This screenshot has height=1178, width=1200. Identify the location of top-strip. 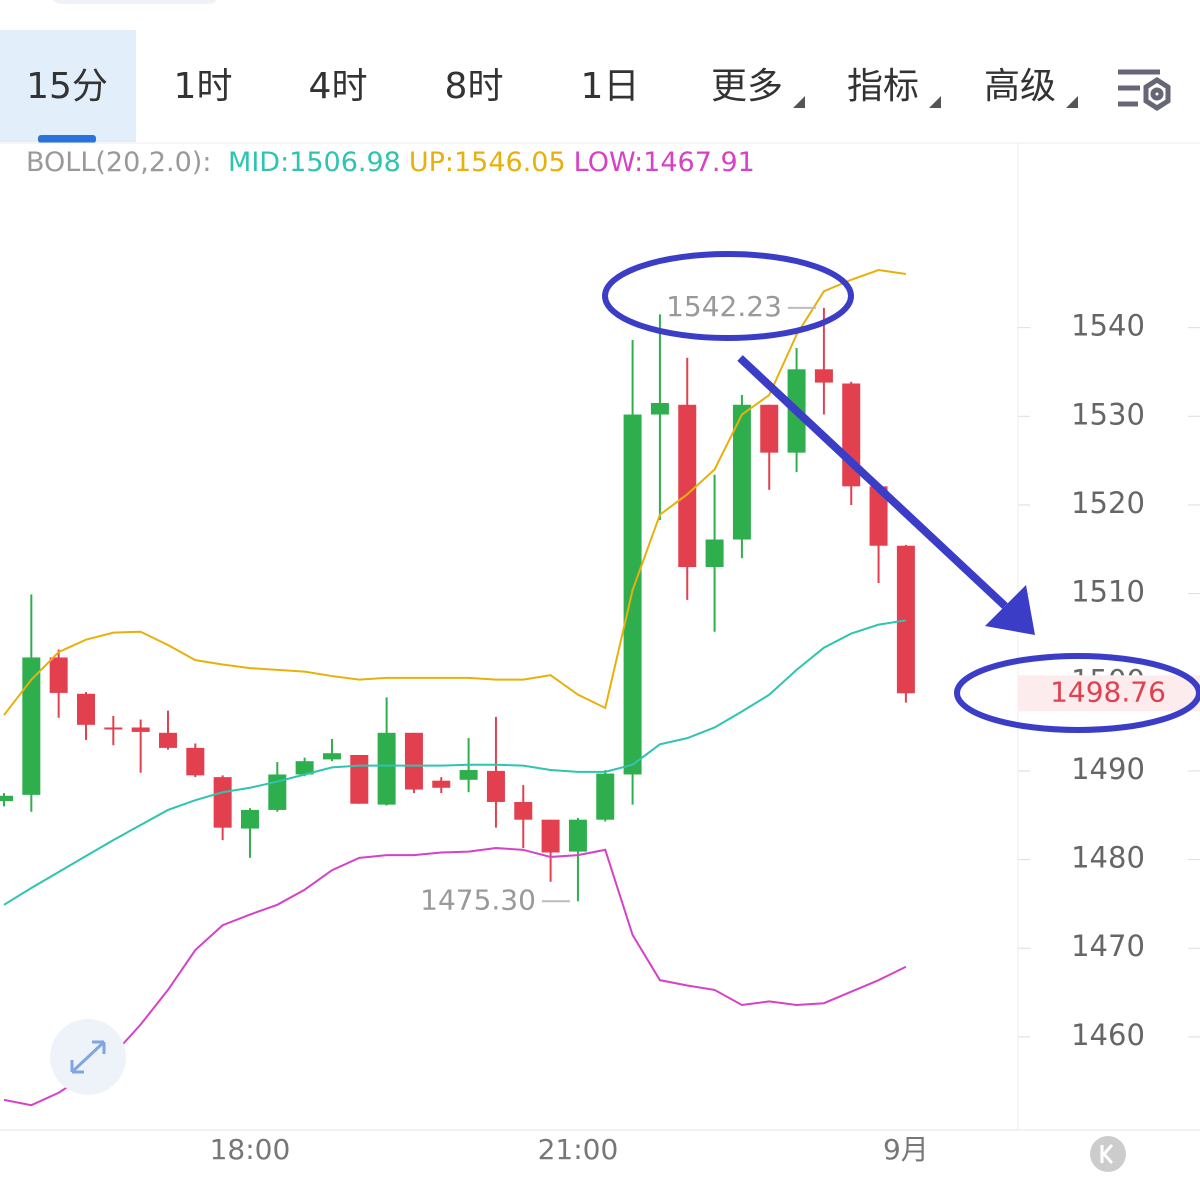
(135, 2).